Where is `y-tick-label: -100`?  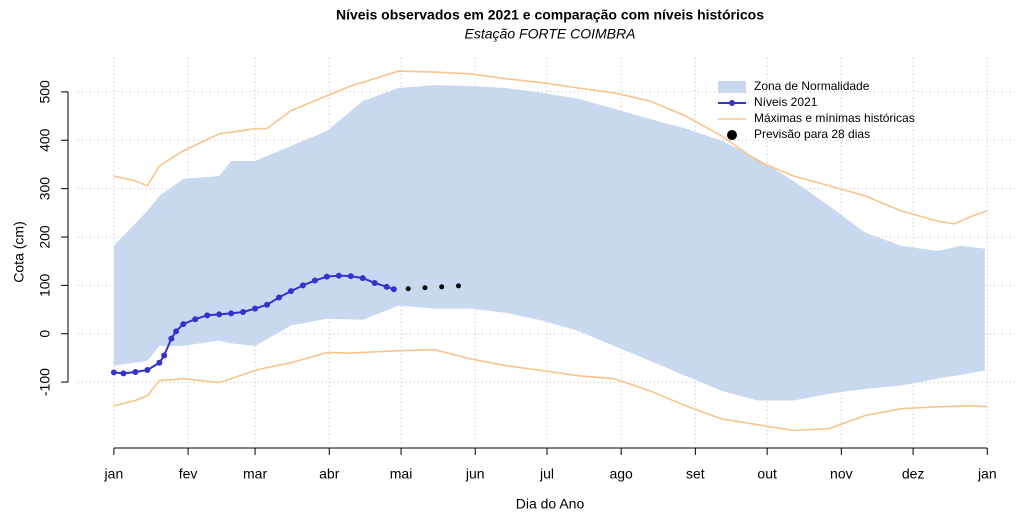
y-tick-label: -100 is located at coordinates (45, 382).